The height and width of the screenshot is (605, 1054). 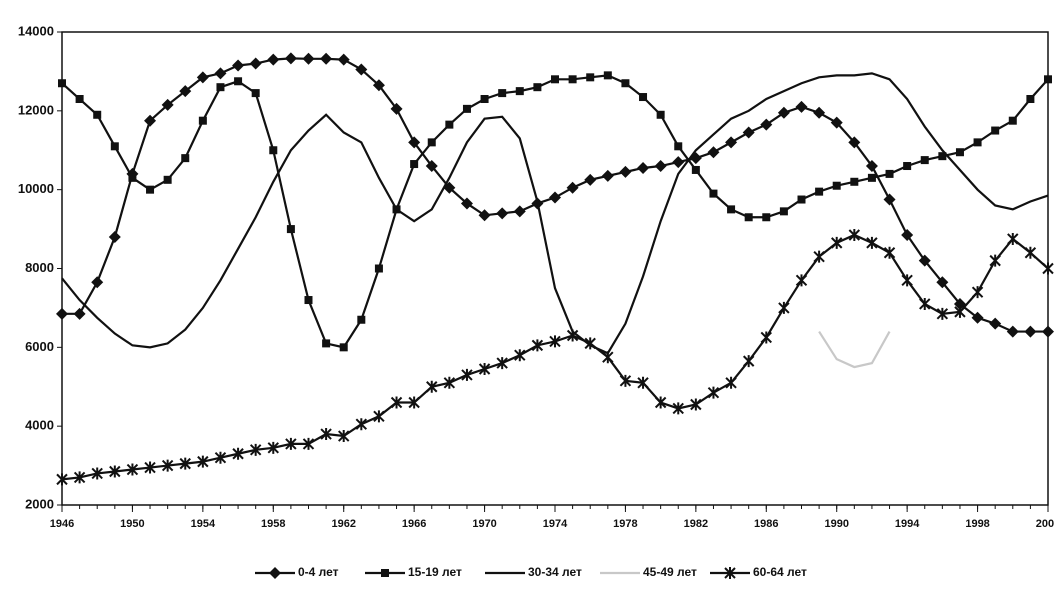 What do you see at coordinates (977, 524) in the screenshot?
I see `x-tick-label: 1998` at bounding box center [977, 524].